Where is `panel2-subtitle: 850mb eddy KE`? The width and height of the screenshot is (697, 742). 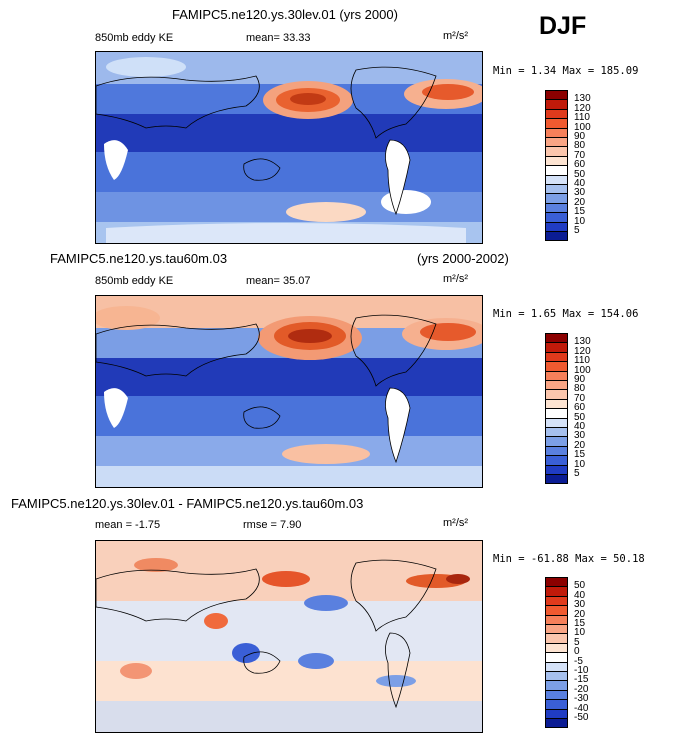
panel2-subtitle: 850mb eddy KE is located at coordinates (134, 281).